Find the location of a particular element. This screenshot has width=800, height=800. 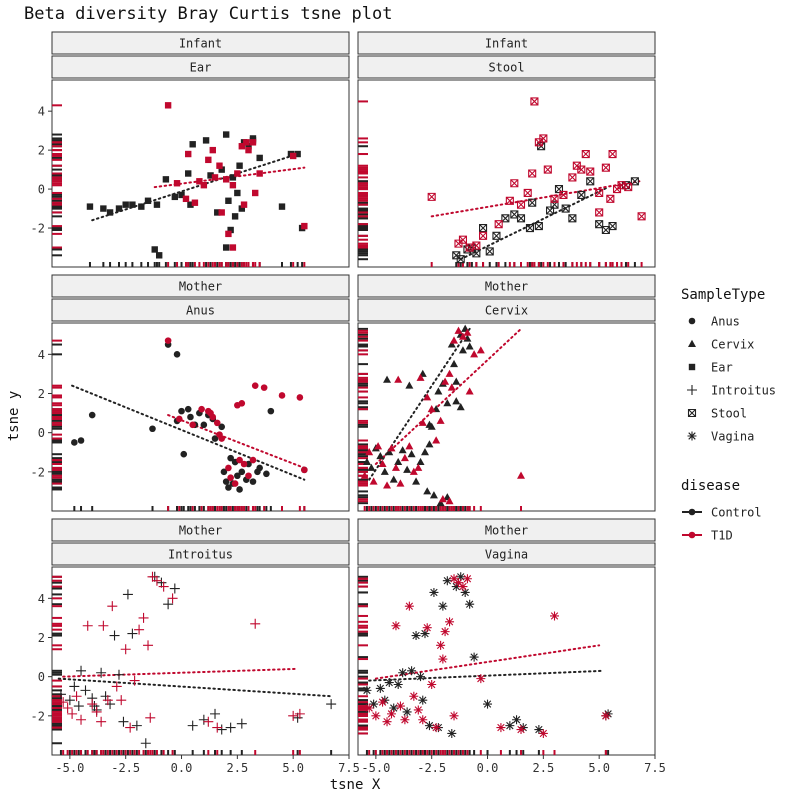

facet-strip-group-label: Mother is located at coordinates (506, 287).